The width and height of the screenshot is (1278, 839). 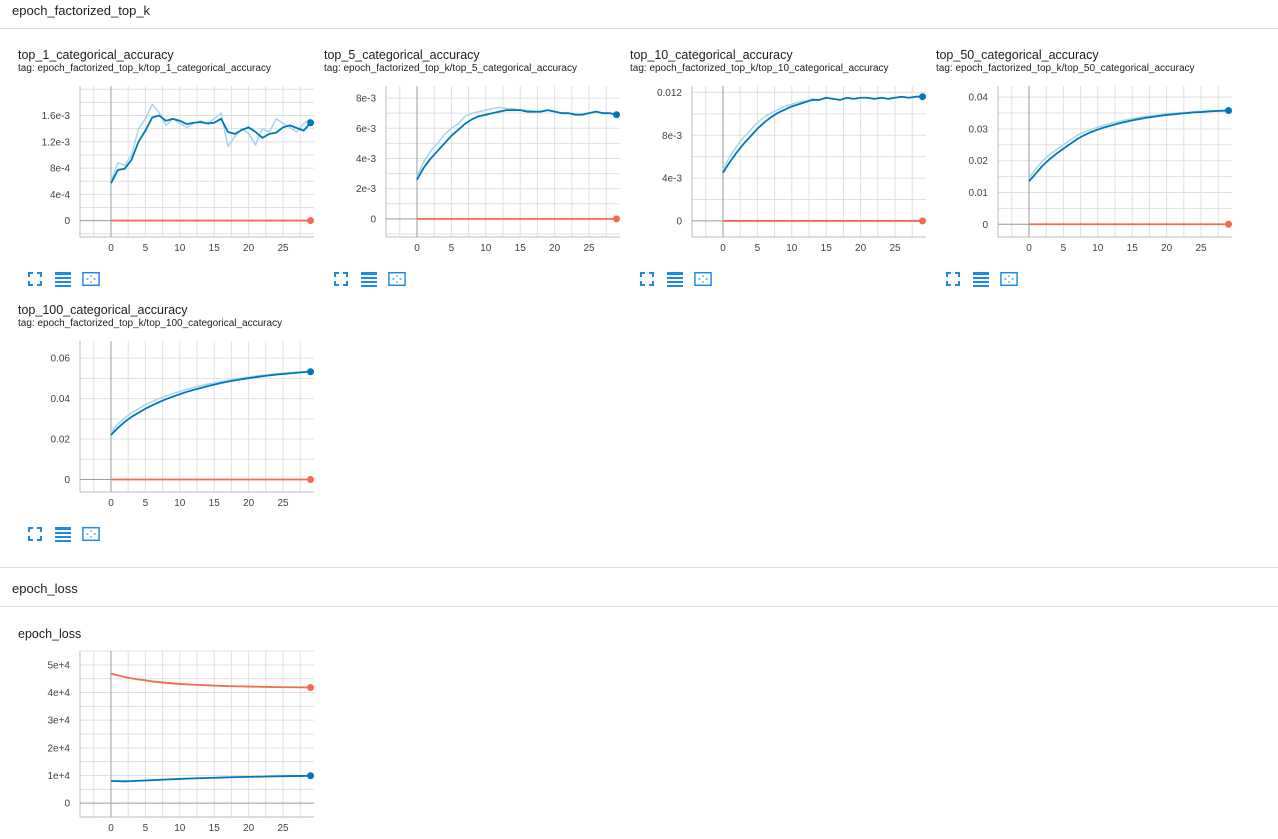 What do you see at coordinates (639, 587) in the screenshot?
I see `section-header-loss: epoch_loss` at bounding box center [639, 587].